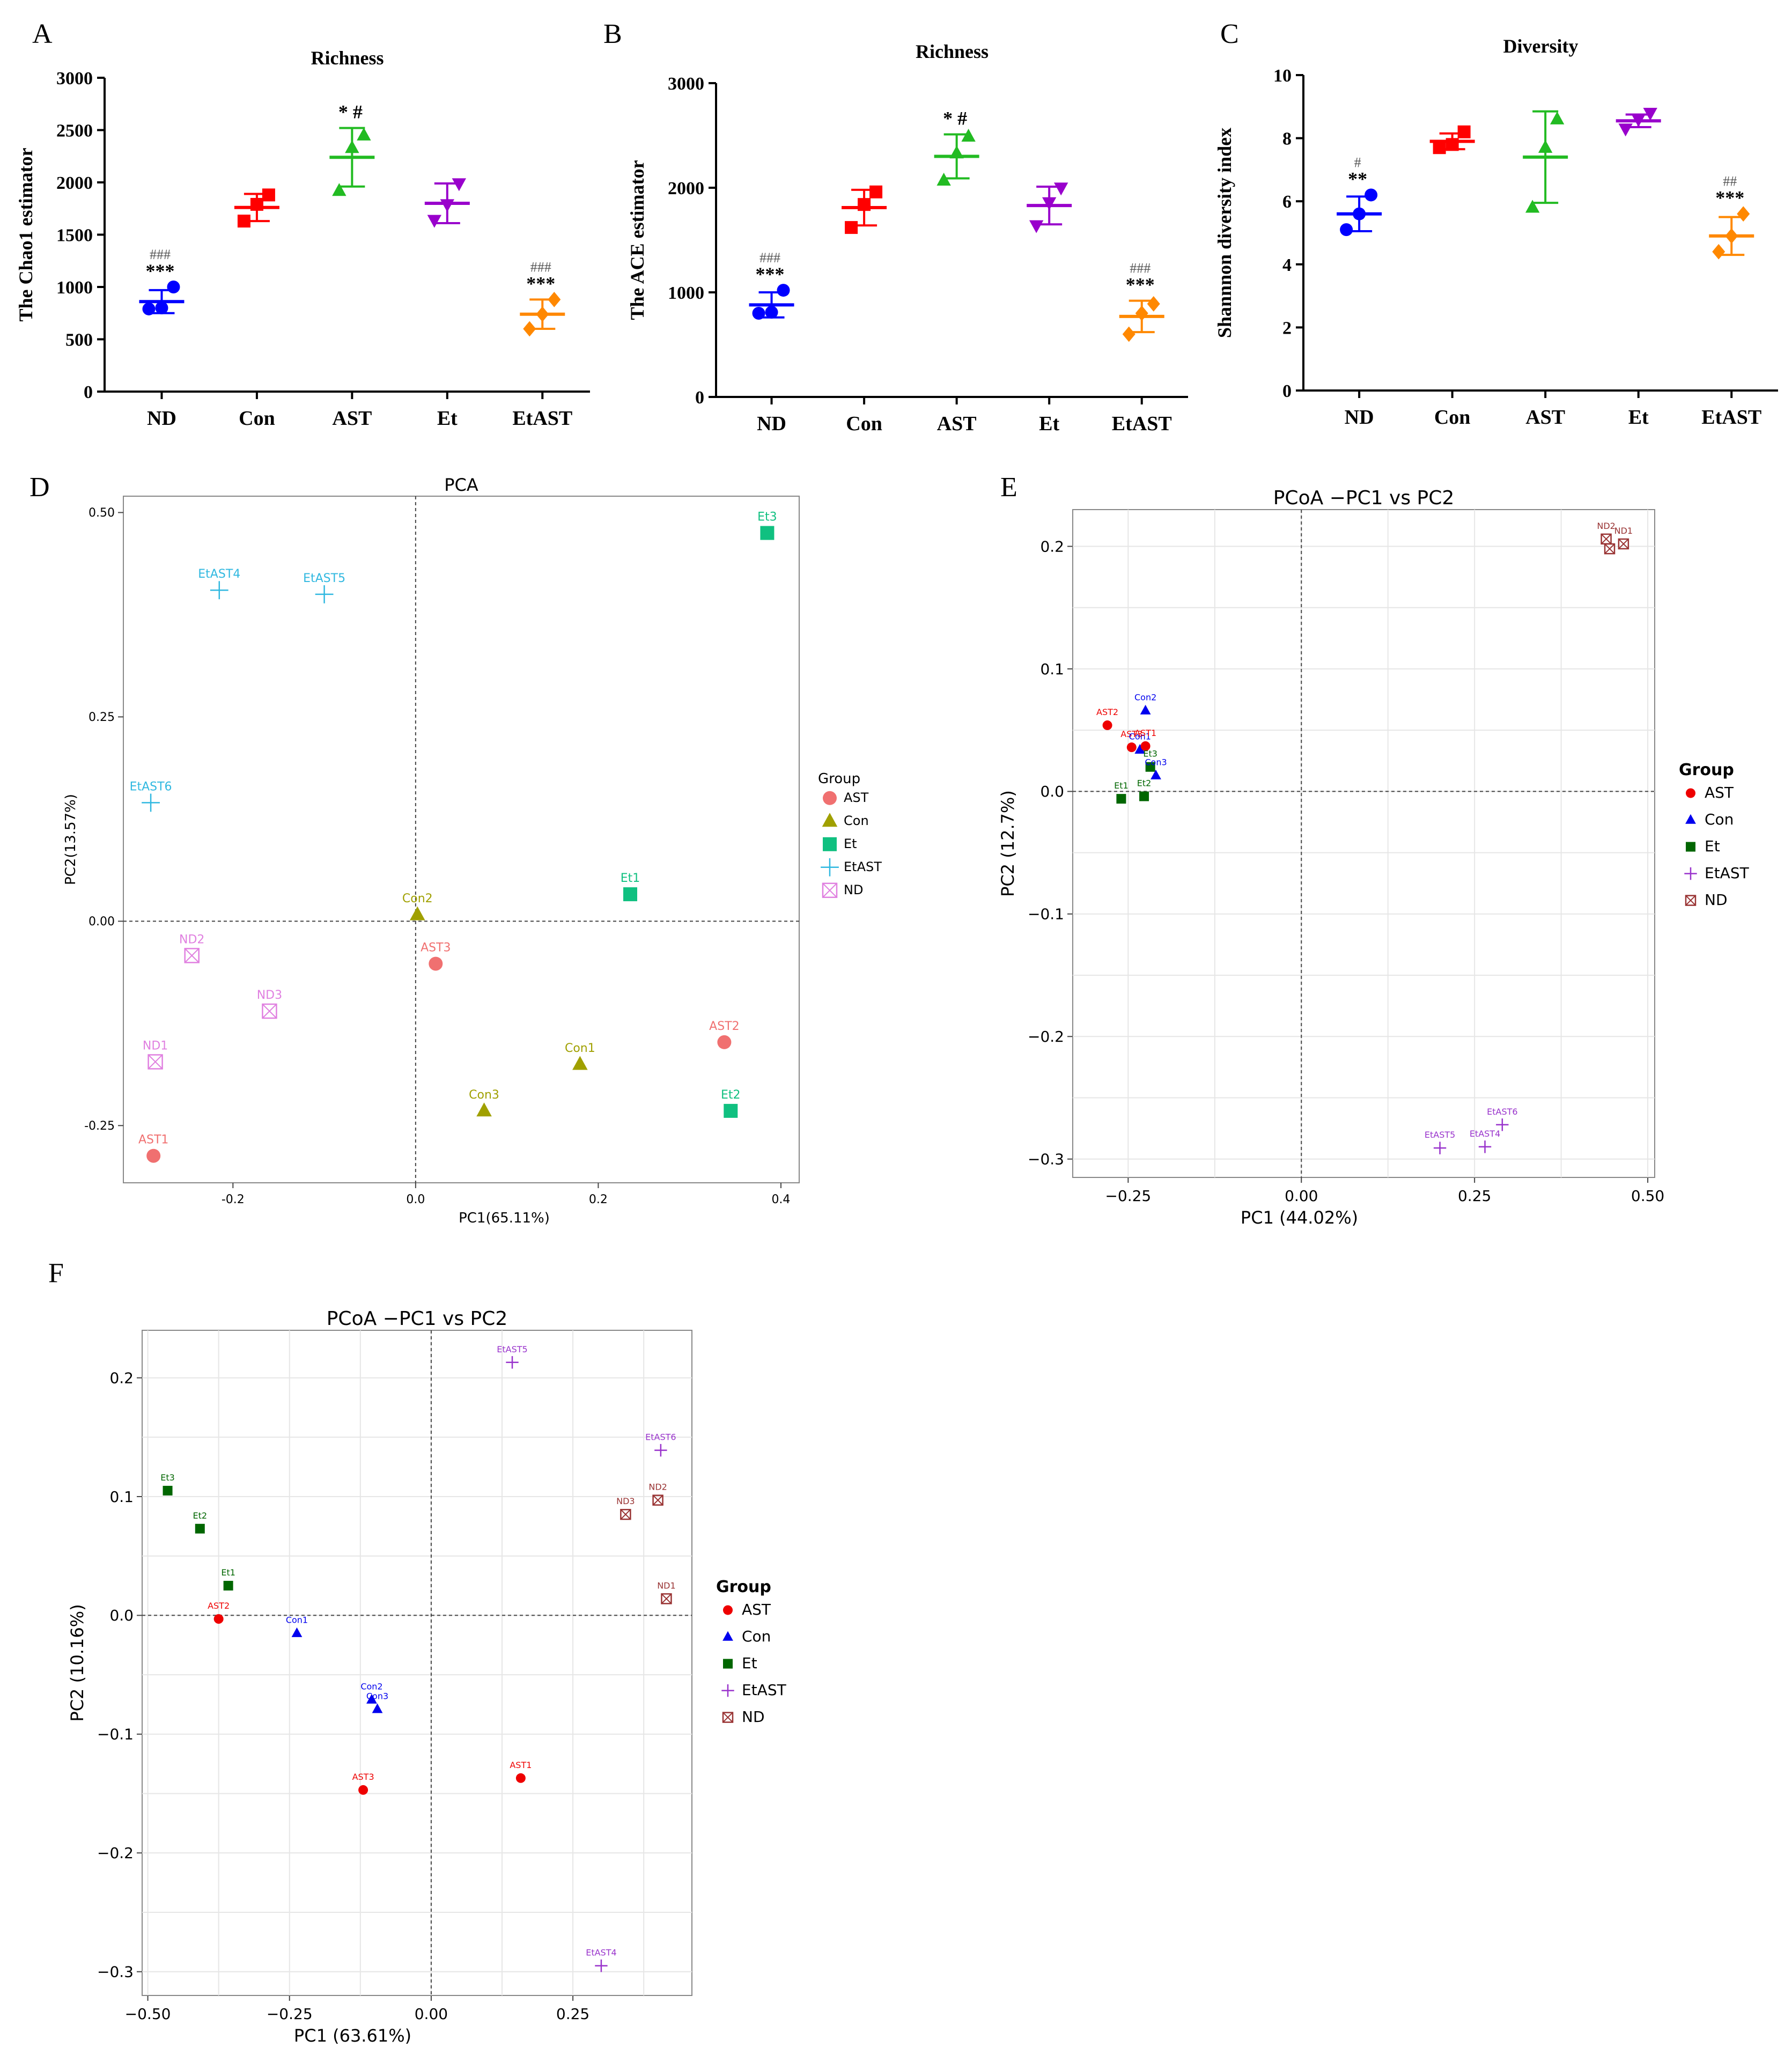  What do you see at coordinates (233, 1199) in the screenshot?
I see `x-tick-label: -0.2` at bounding box center [233, 1199].